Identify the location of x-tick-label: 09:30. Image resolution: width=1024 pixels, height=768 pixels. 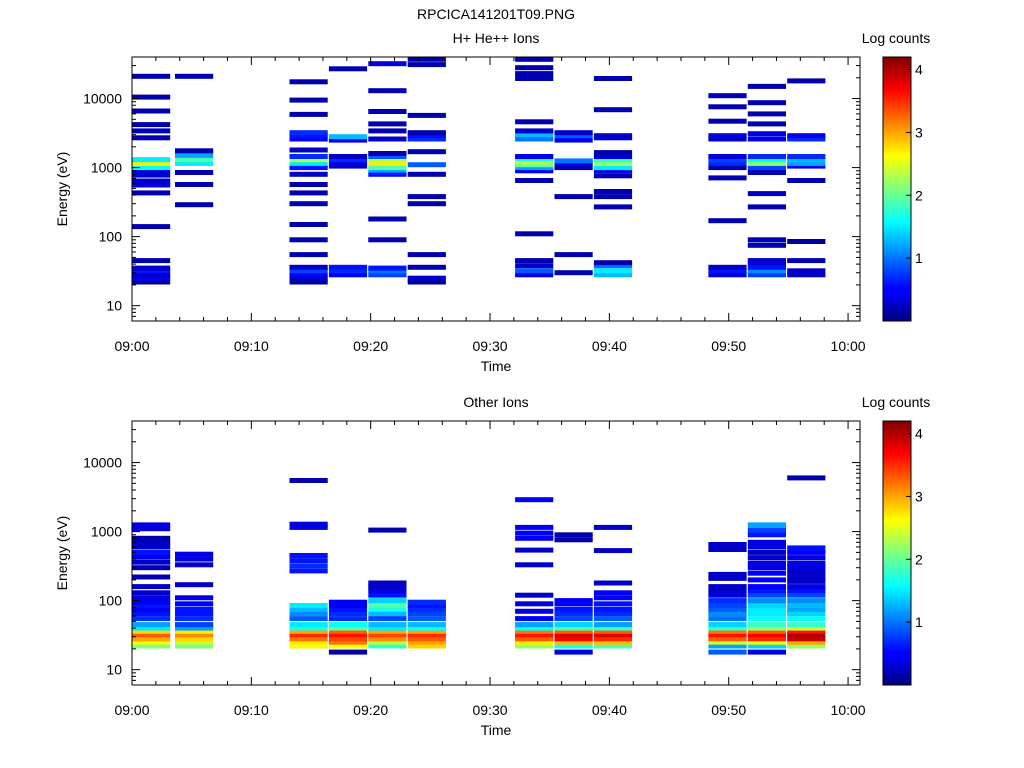
(490, 346).